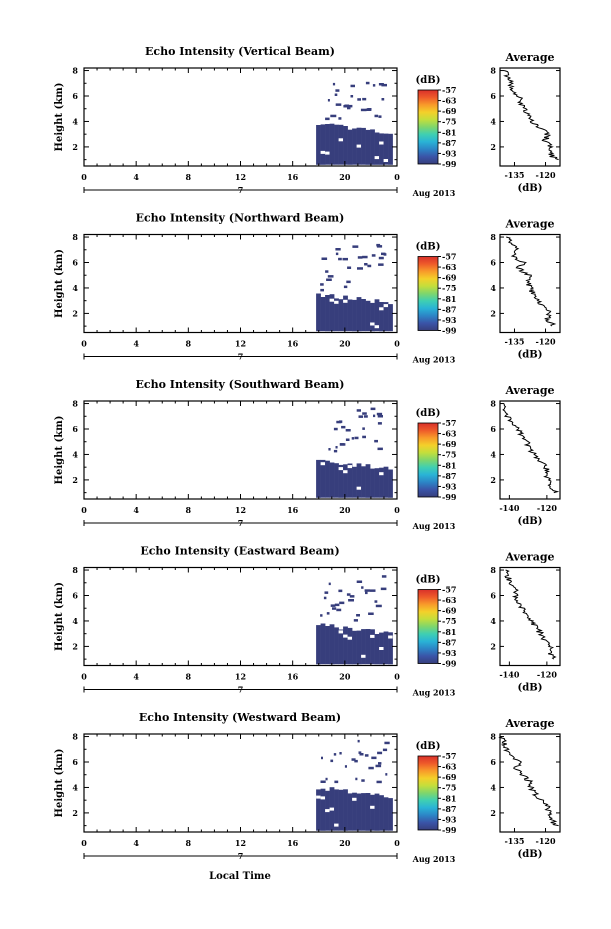 This screenshot has width=611, height=929. What do you see at coordinates (75, 646) in the screenshot?
I see `y-tick-label: 2` at bounding box center [75, 646].